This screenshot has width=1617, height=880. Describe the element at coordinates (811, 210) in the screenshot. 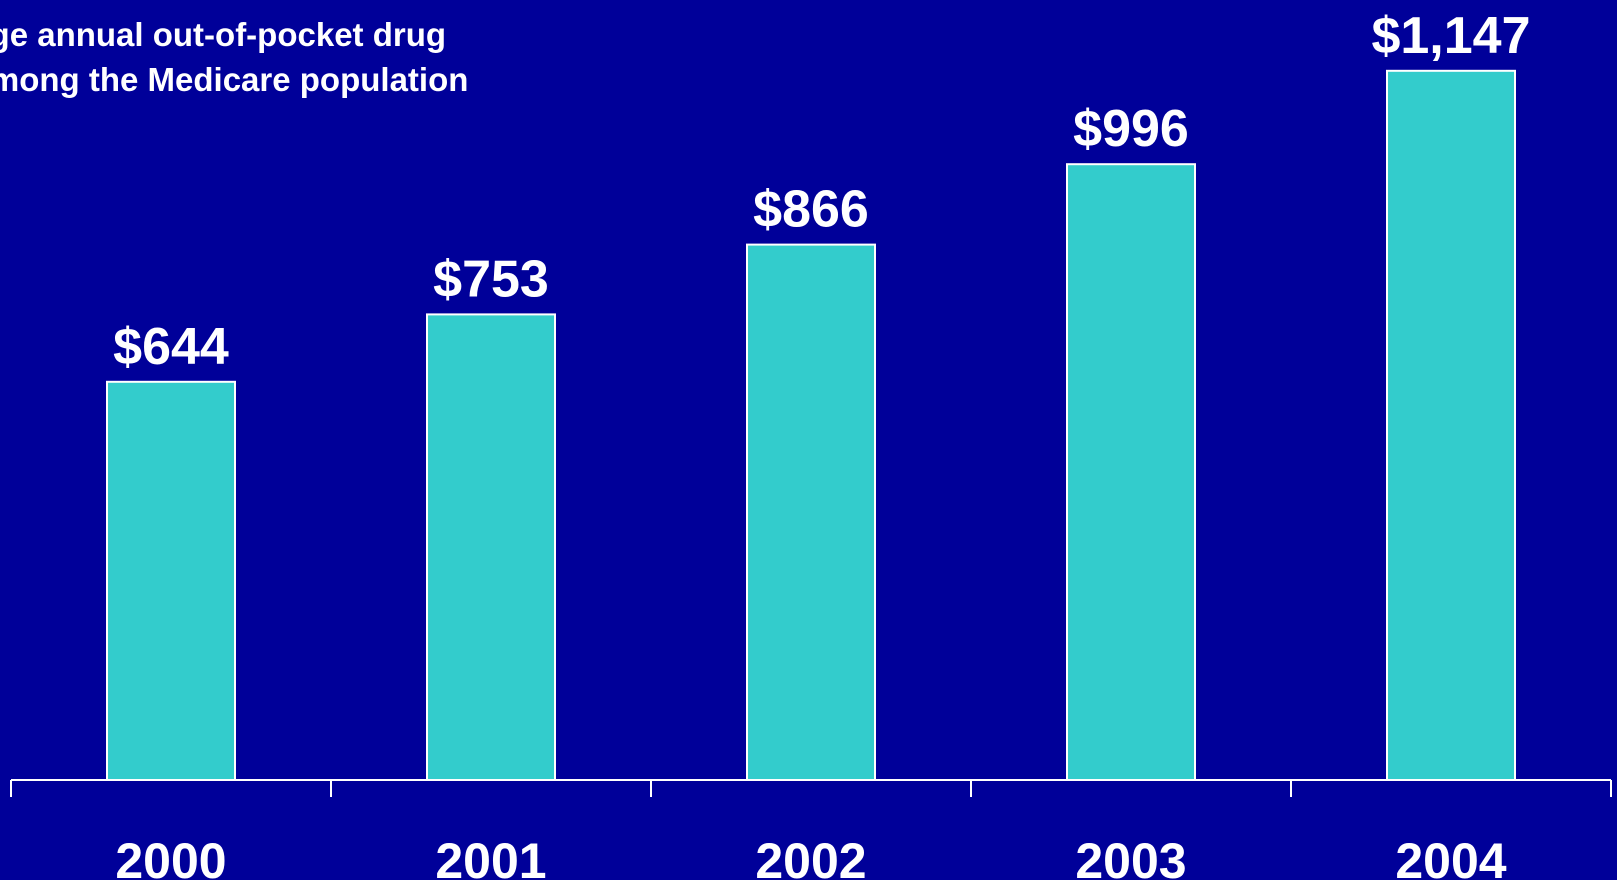

I see `value-label-2002: $866` at that location.